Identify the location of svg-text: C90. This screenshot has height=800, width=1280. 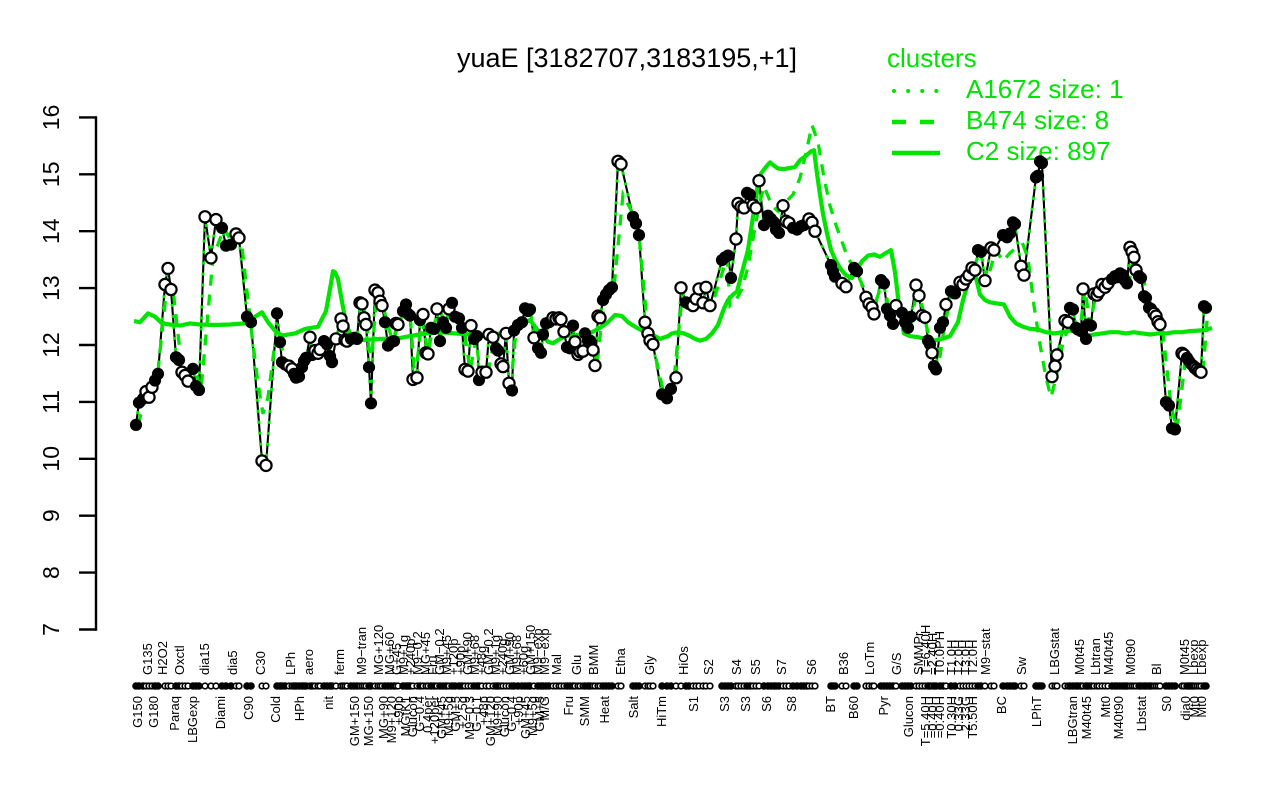
(248, 708).